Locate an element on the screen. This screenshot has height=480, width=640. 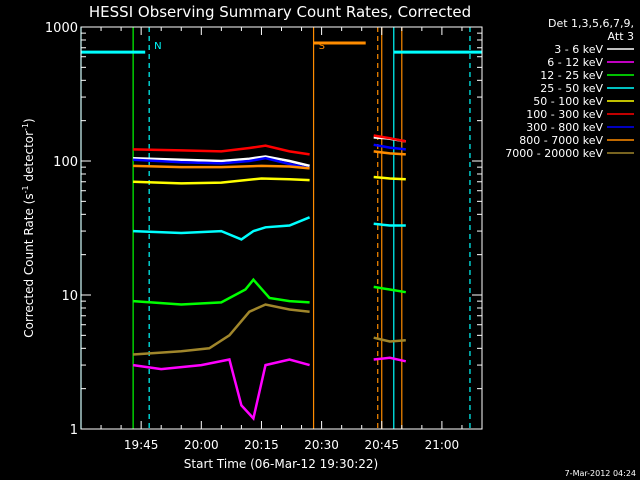
y-tick-label-1000: 1000 is located at coordinates (61, 28).